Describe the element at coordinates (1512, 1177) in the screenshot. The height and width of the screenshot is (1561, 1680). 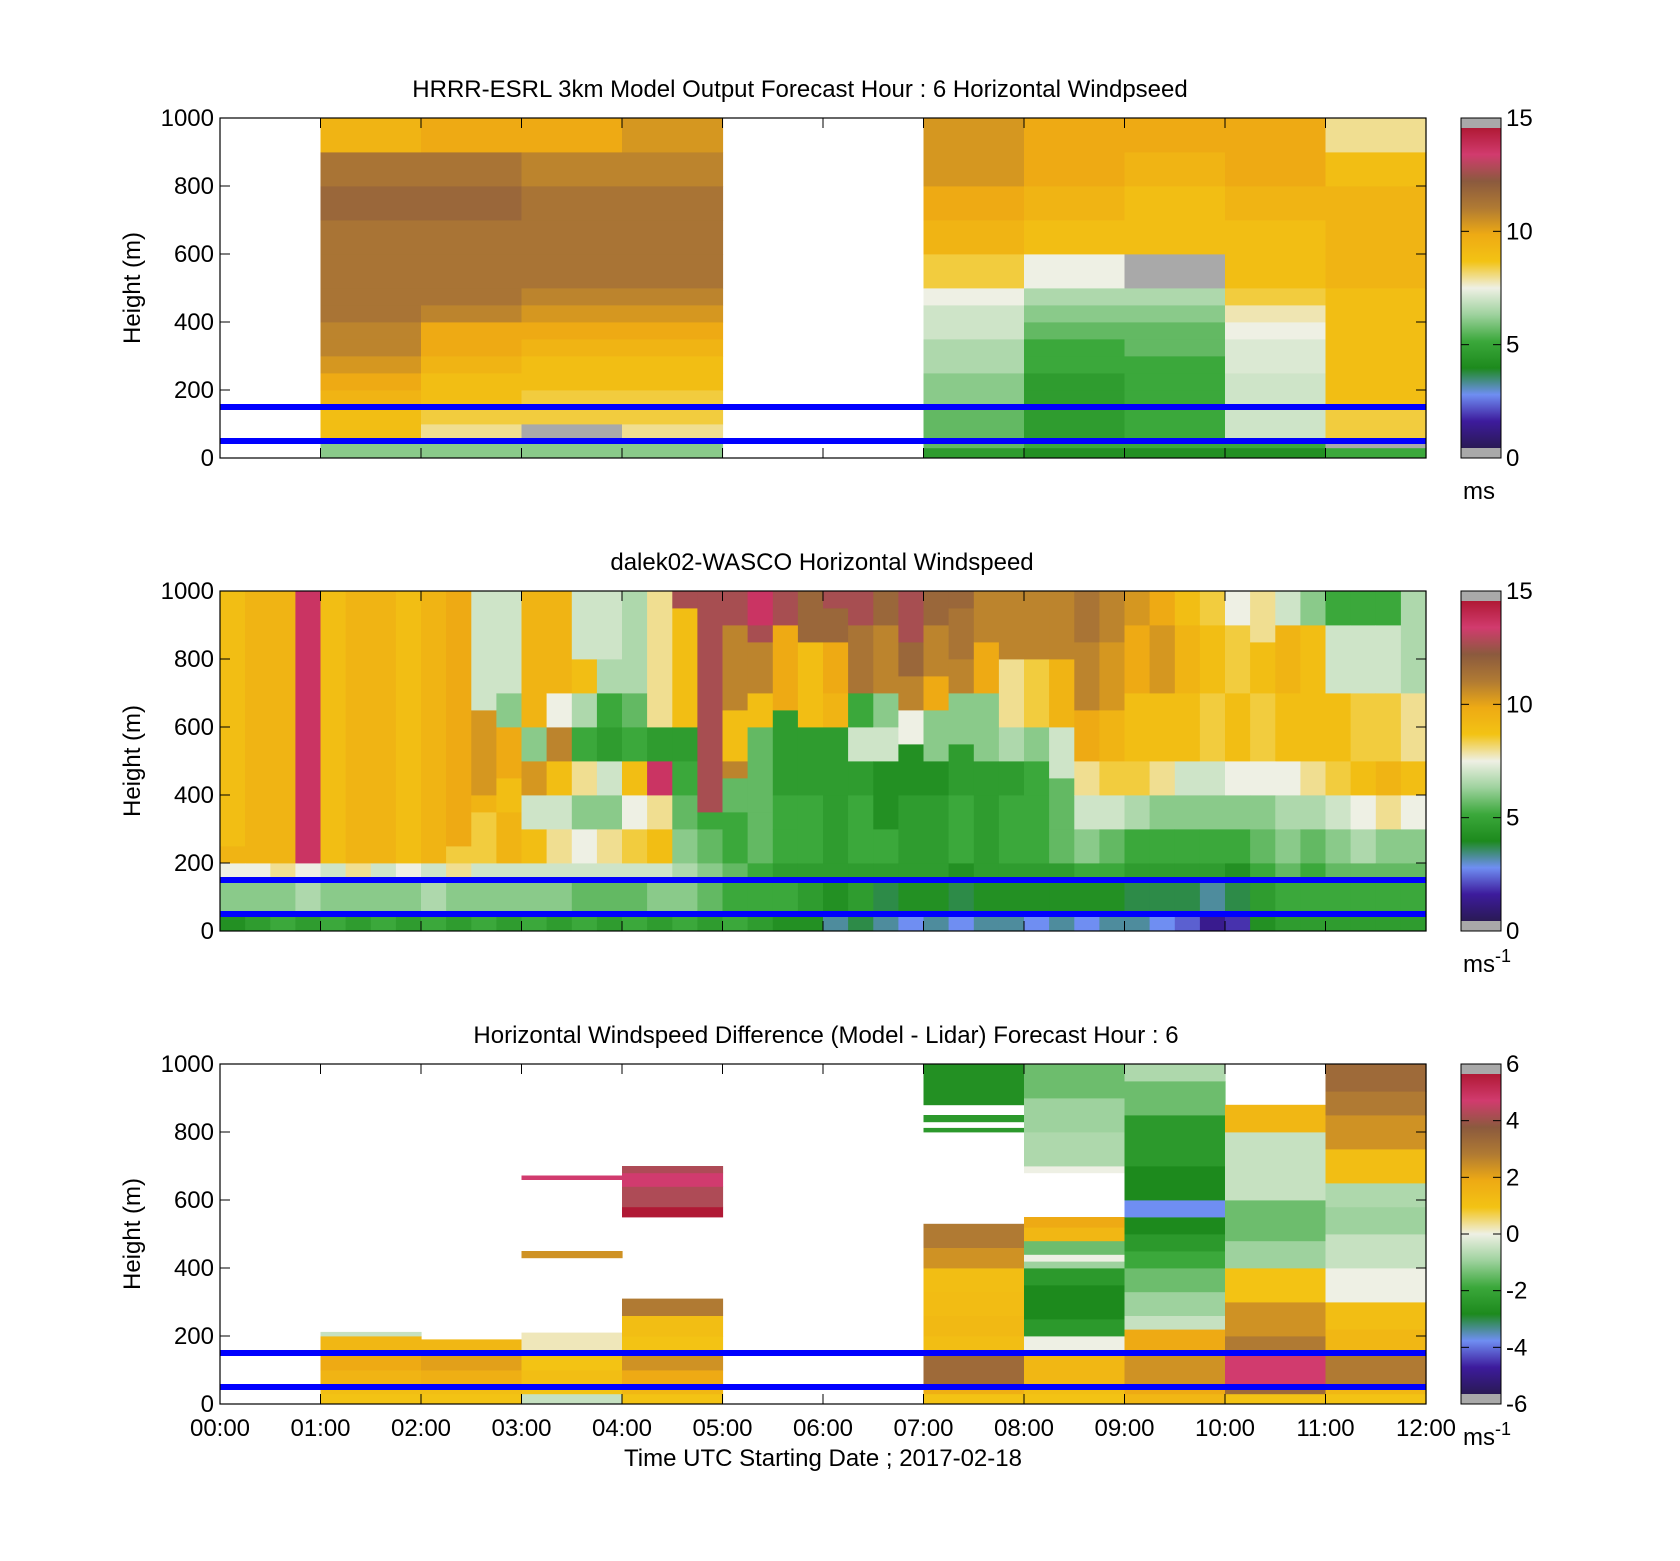
I see `colorbar-tick-label: 2` at that location.